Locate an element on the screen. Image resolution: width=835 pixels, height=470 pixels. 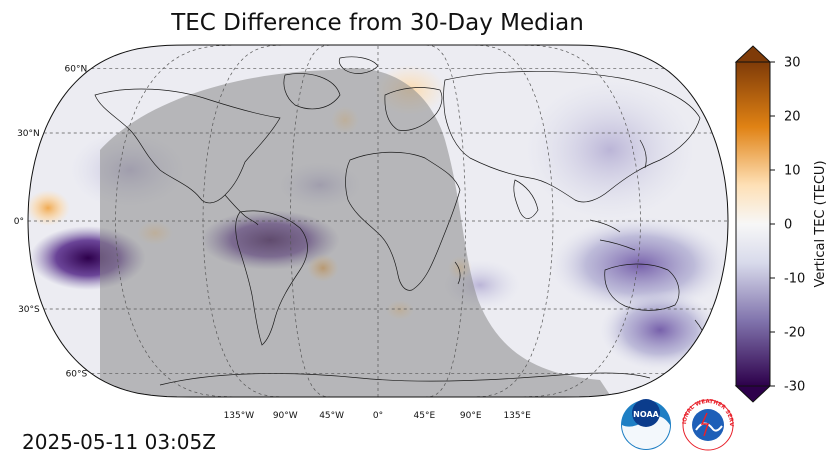
longitude-label: 45°W is located at coordinates (331, 416).